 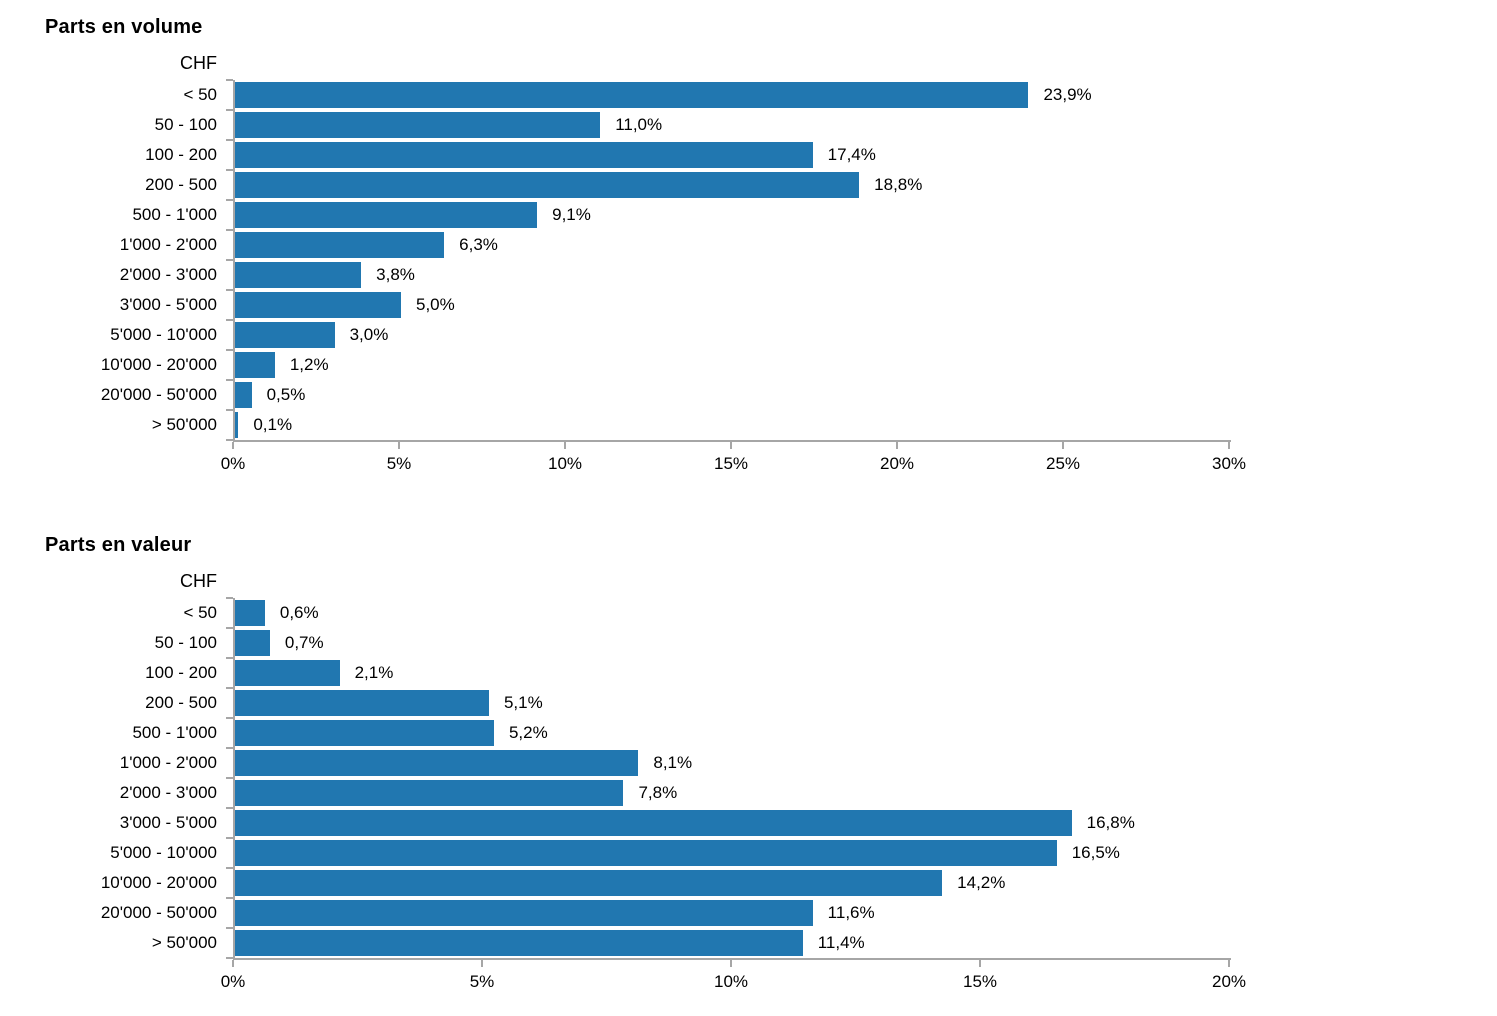 I want to click on bar-row: 5,2%, so click(x=733, y=733).